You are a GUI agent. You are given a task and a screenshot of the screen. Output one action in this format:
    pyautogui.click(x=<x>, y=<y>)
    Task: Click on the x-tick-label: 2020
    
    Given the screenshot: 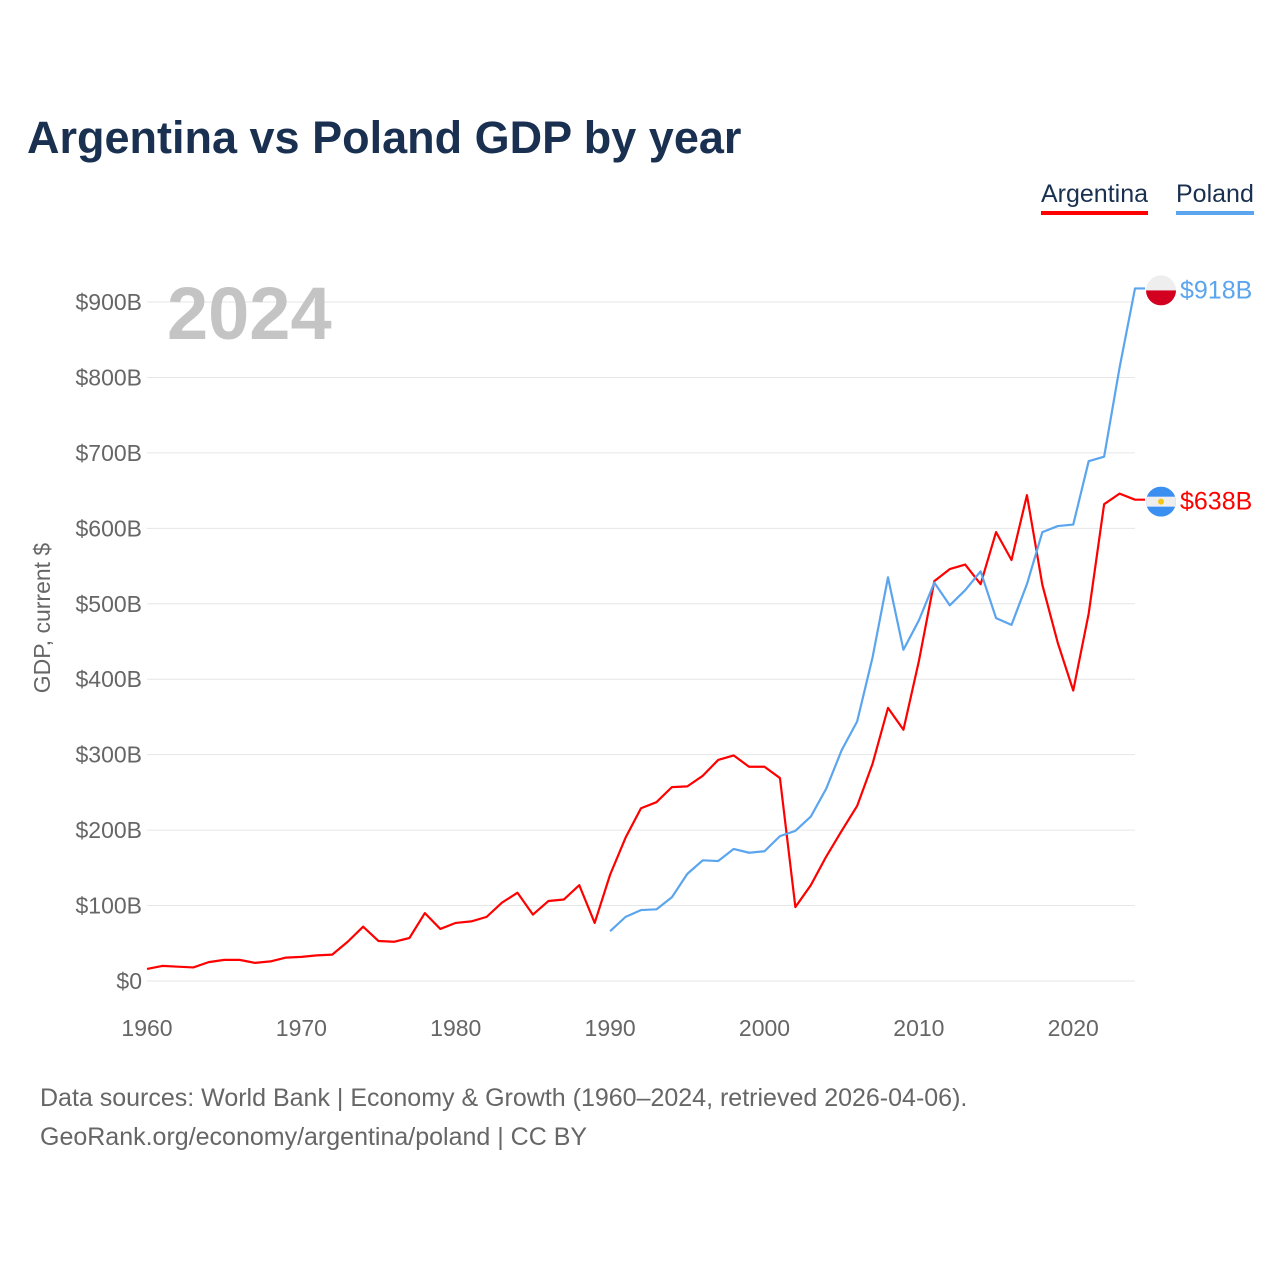 What is the action you would take?
    pyautogui.click(x=1073, y=1028)
    